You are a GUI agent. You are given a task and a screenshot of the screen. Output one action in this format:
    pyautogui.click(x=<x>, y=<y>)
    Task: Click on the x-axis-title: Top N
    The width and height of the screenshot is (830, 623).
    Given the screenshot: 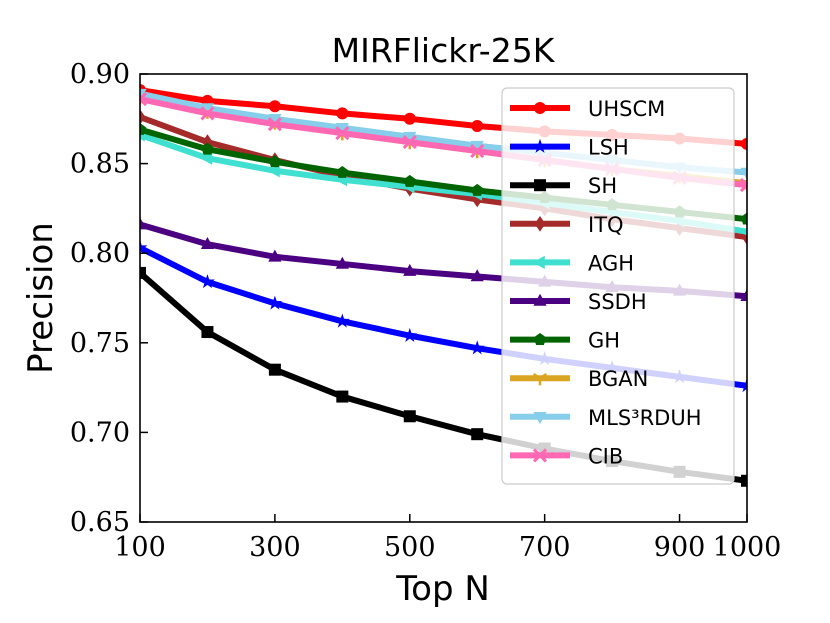 What is the action you would take?
    pyautogui.click(x=442, y=589)
    